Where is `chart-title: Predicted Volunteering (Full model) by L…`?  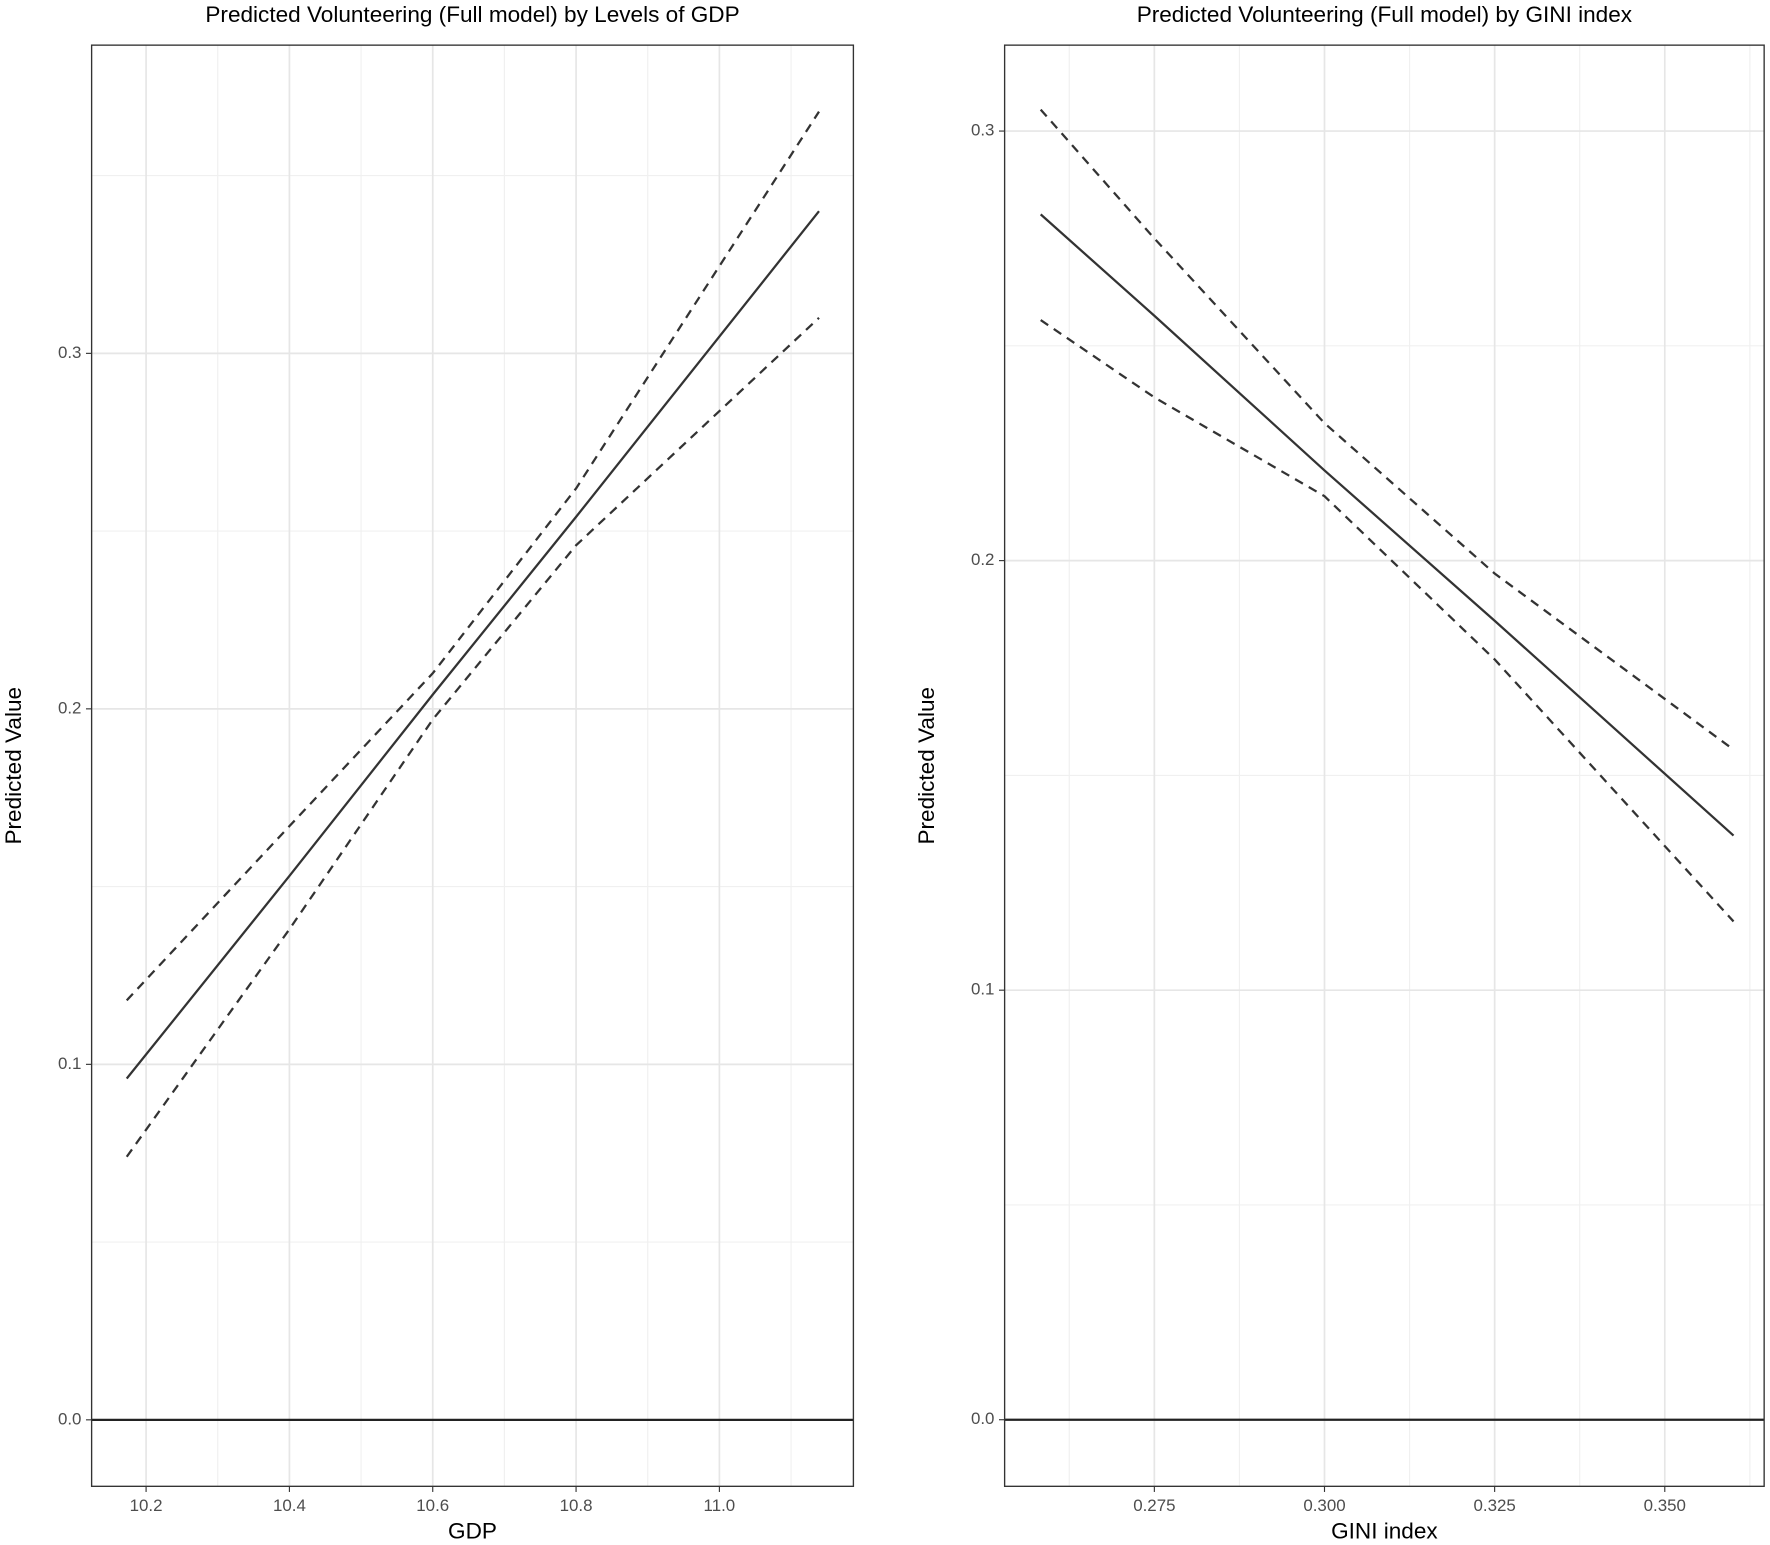 chart-title: Predicted Volunteering (Full model) by L… is located at coordinates (472, 14).